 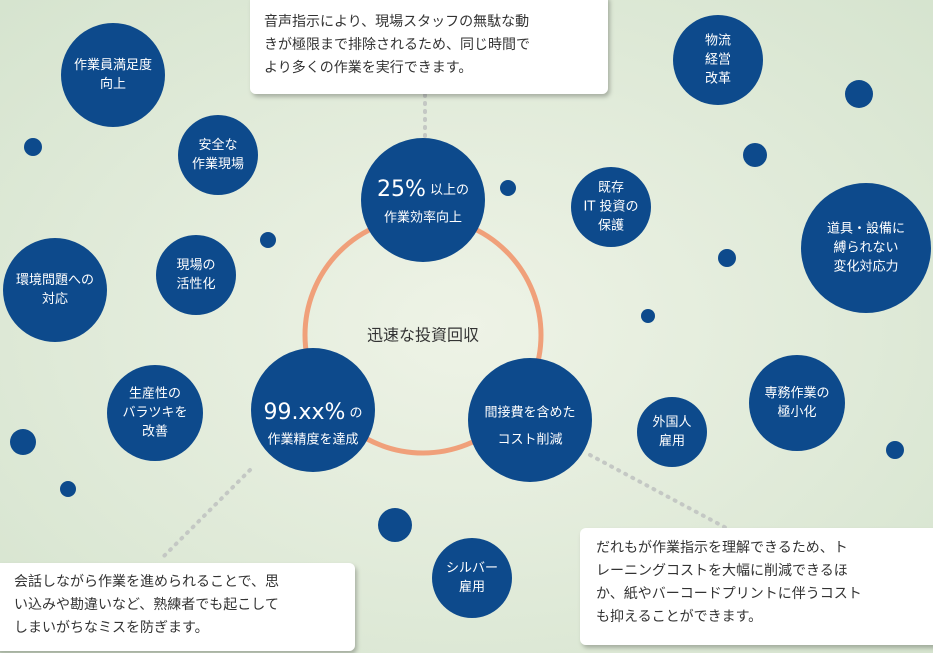 I want to click on benefit-label: 外国人, so click(x=671, y=422).